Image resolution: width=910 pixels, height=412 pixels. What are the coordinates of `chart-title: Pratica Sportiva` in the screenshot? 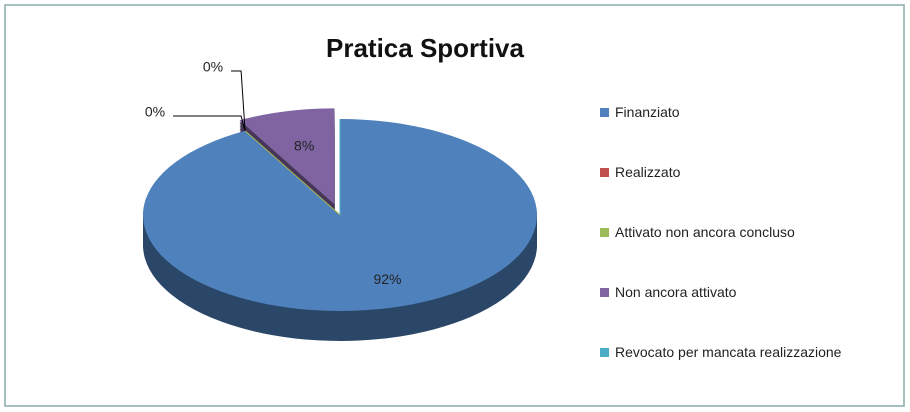 It's located at (425, 48).